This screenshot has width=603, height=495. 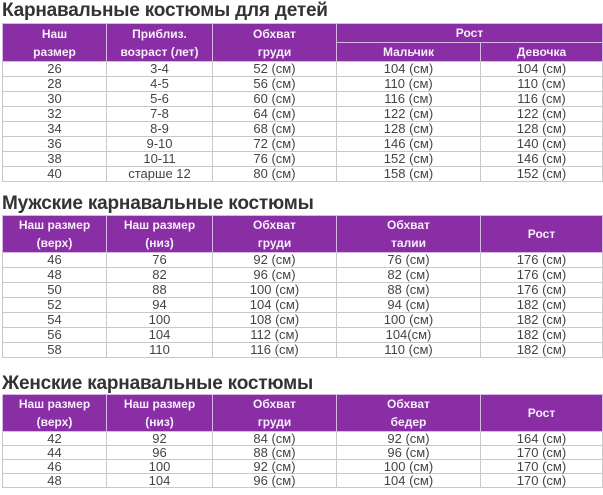 What do you see at coordinates (159, 159) in the screenshot?
I see `table-cell: 10-11` at bounding box center [159, 159].